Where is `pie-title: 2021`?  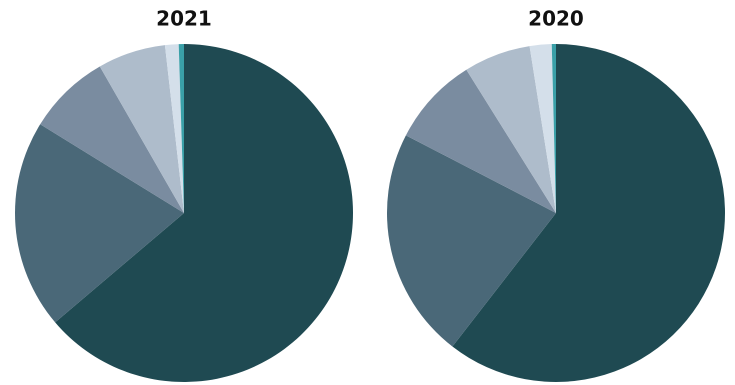 pie-title: 2021 is located at coordinates (184, 19).